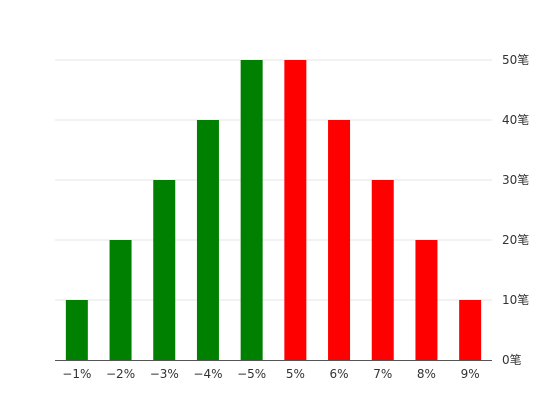 The height and width of the screenshot is (420, 550). I want to click on y-tick-label: 20笔, so click(515, 239).